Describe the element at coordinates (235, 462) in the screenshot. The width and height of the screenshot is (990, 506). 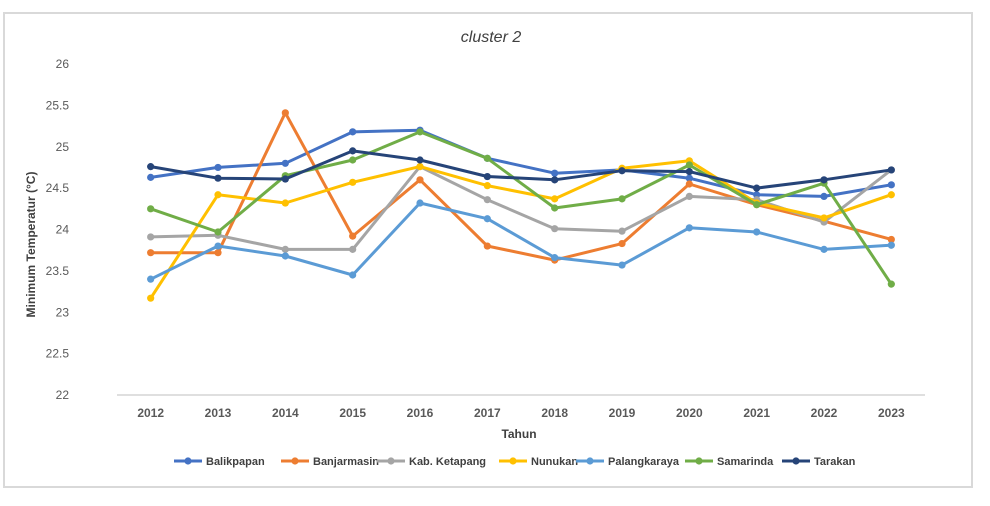
I see `legend-label: Balikpapan` at that location.